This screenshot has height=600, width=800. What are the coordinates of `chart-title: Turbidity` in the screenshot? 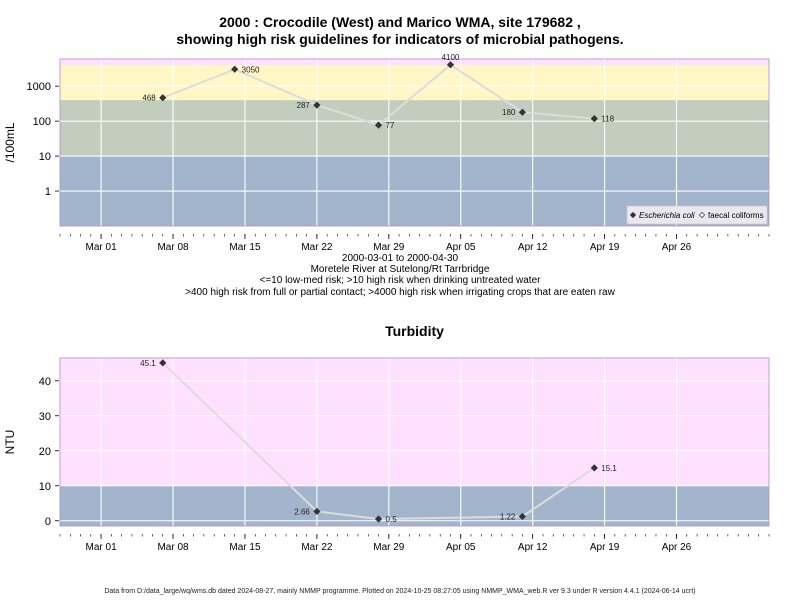 It's located at (414, 331).